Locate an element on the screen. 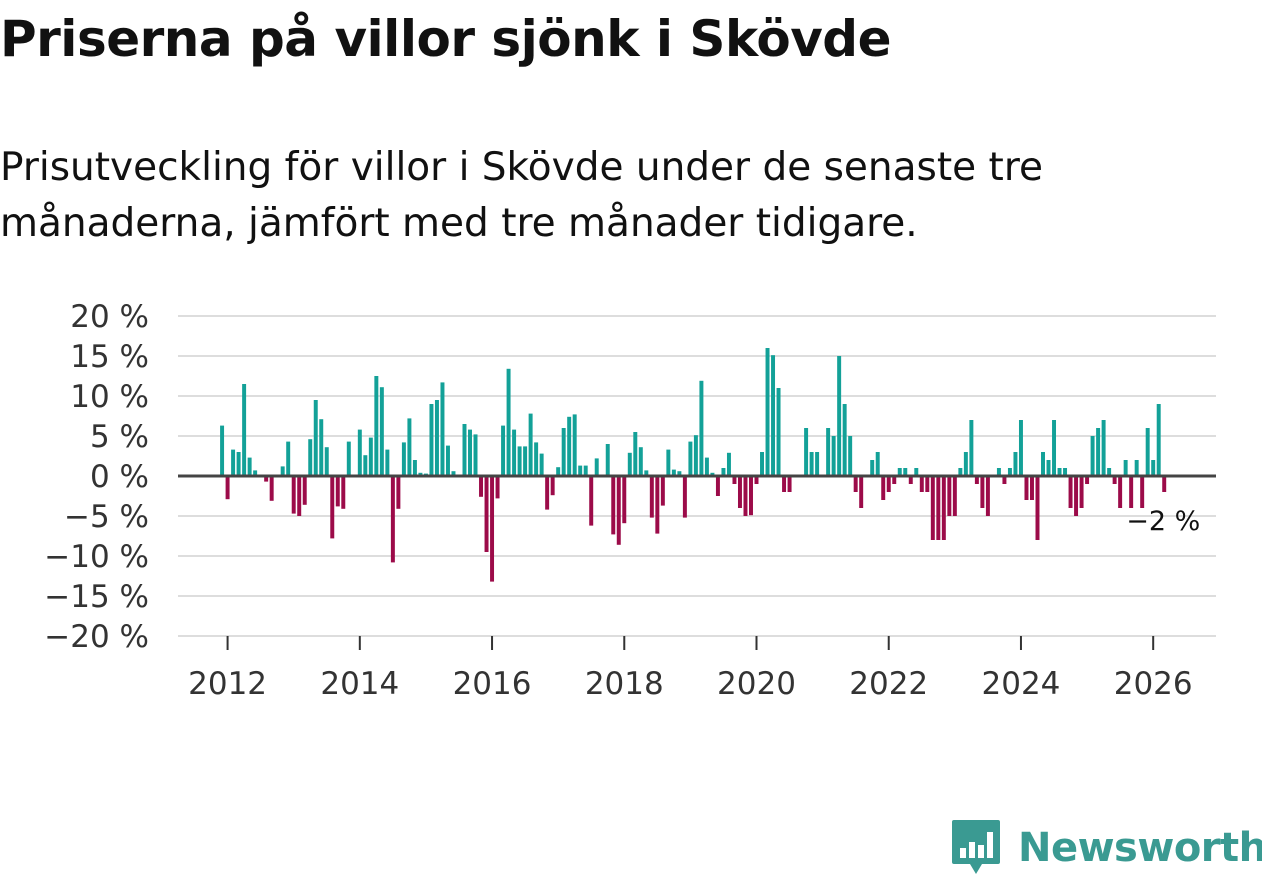 The image size is (1262, 879). x-tick-label: 2014 is located at coordinates (359, 684).